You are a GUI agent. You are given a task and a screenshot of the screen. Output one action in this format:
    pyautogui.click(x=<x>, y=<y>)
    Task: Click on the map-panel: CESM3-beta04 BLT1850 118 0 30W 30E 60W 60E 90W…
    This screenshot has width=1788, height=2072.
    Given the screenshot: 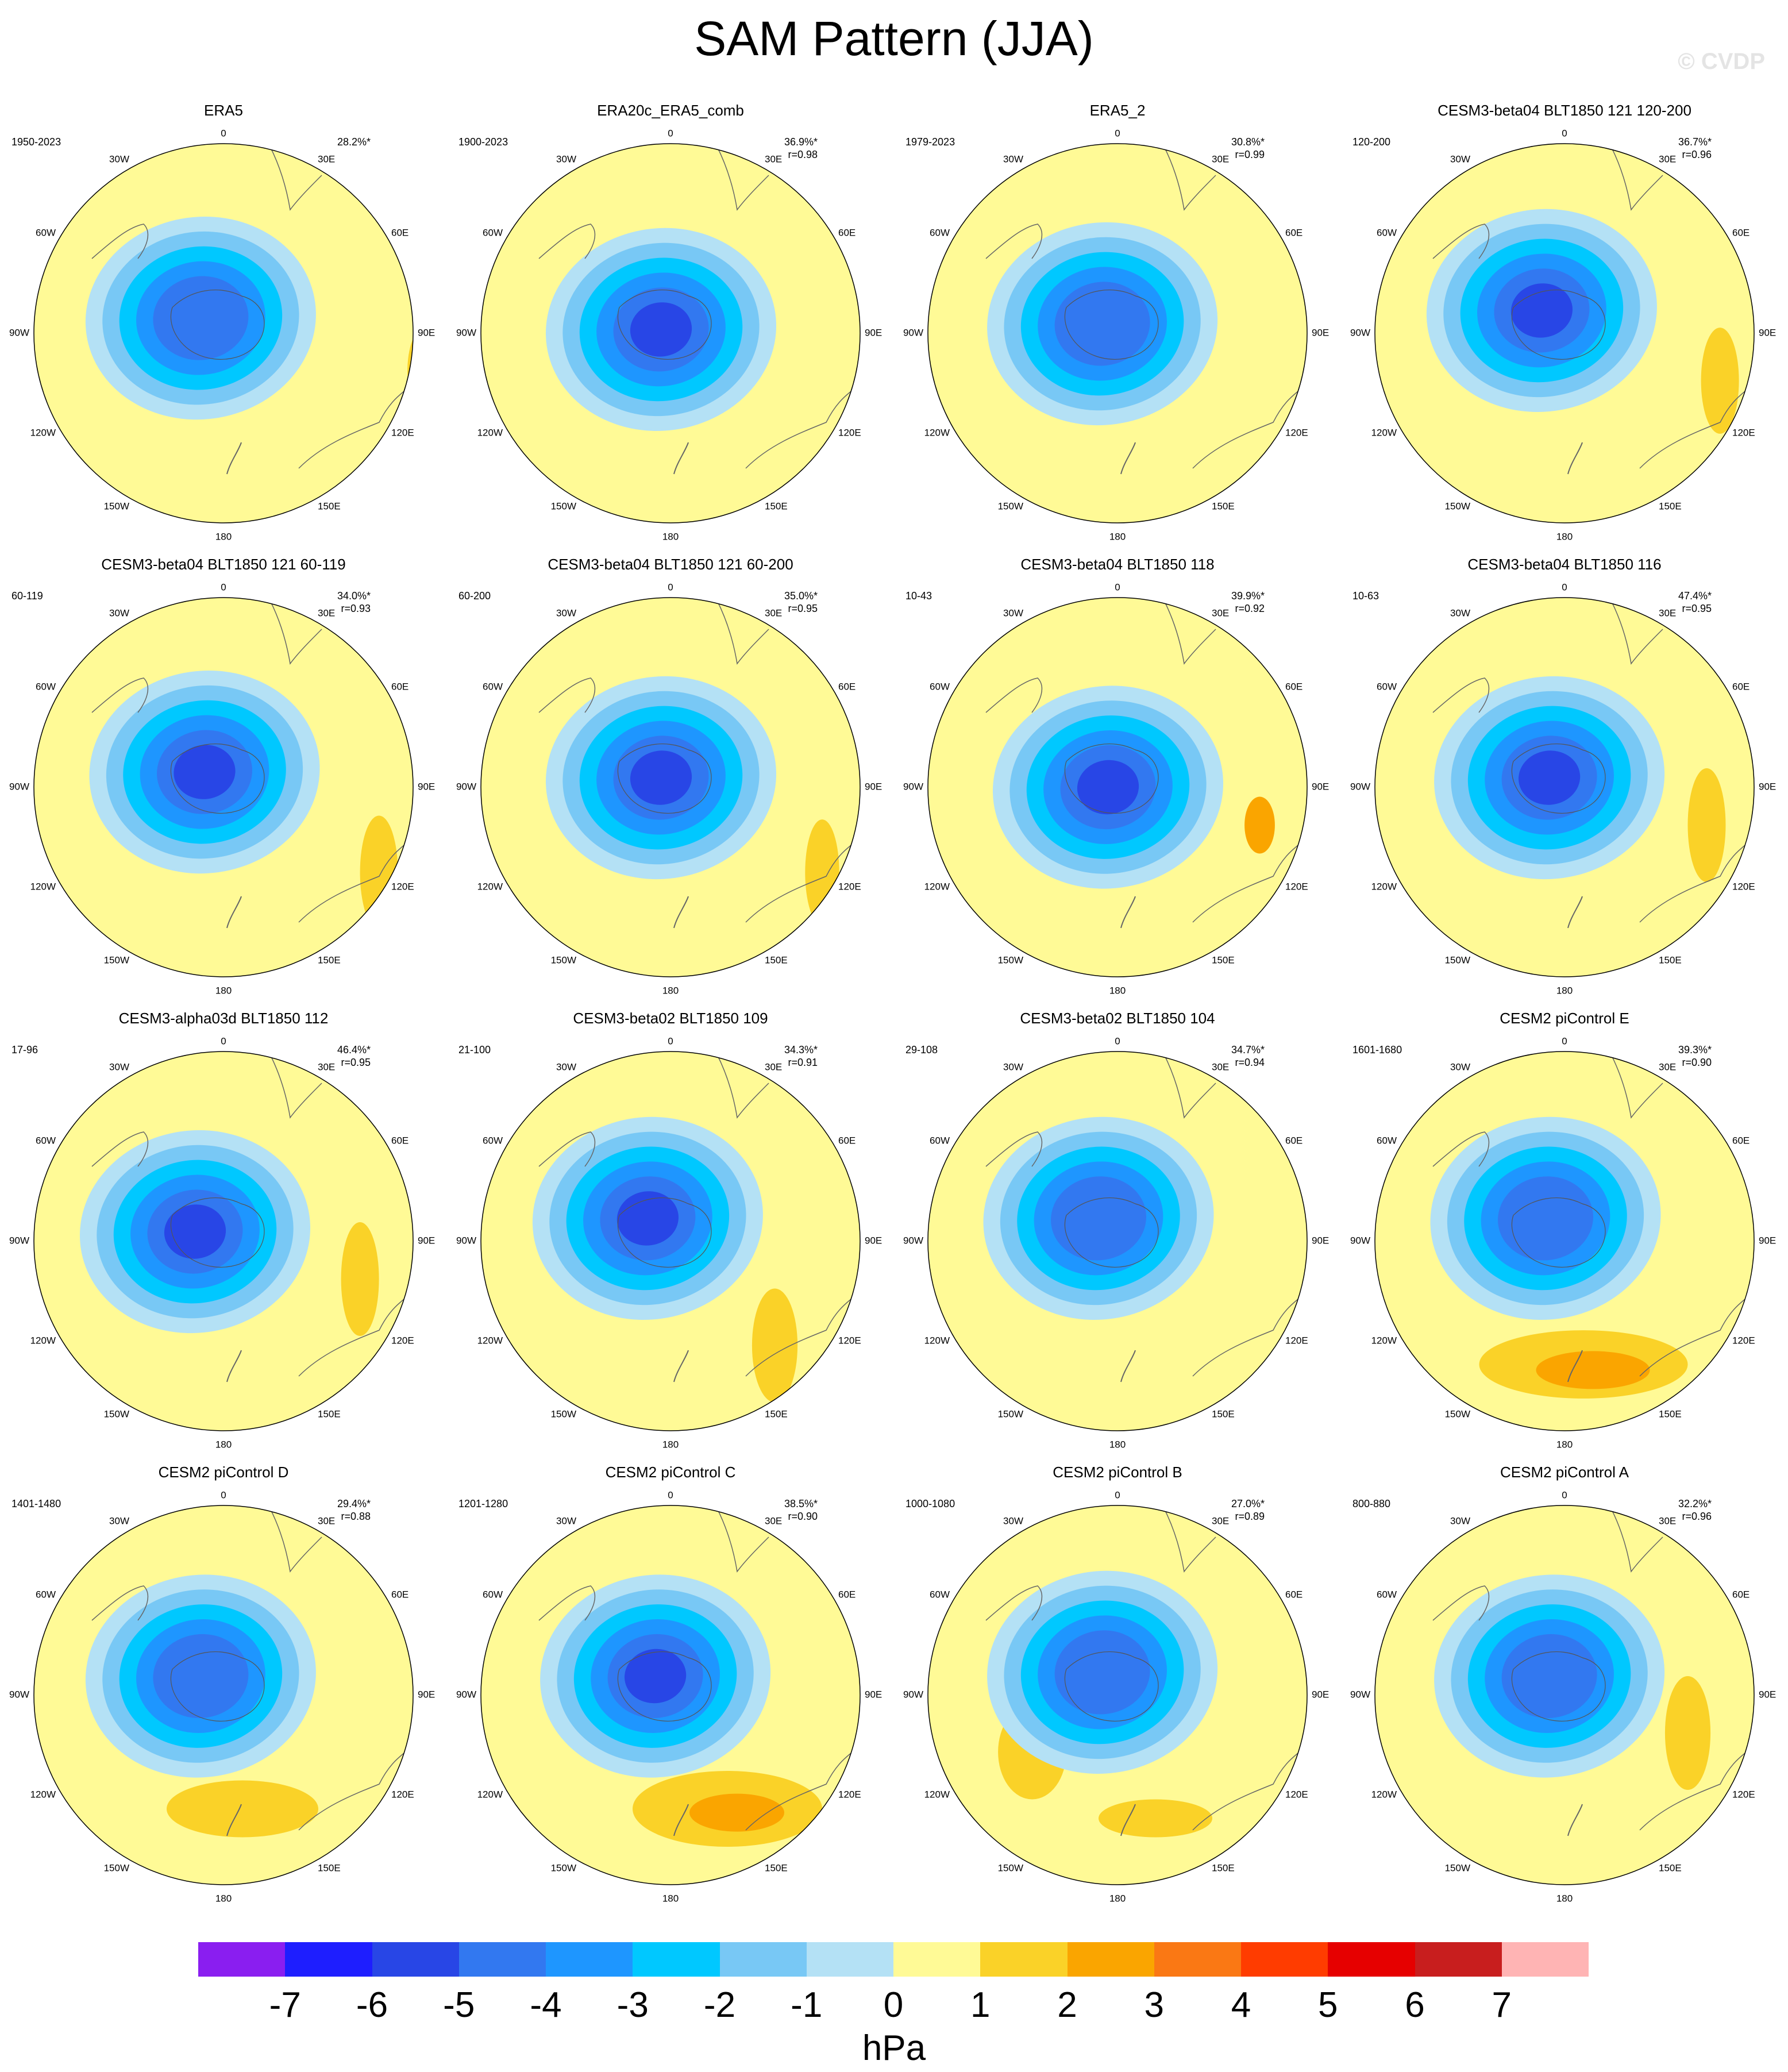 What is the action you would take?
    pyautogui.click(x=1117, y=781)
    